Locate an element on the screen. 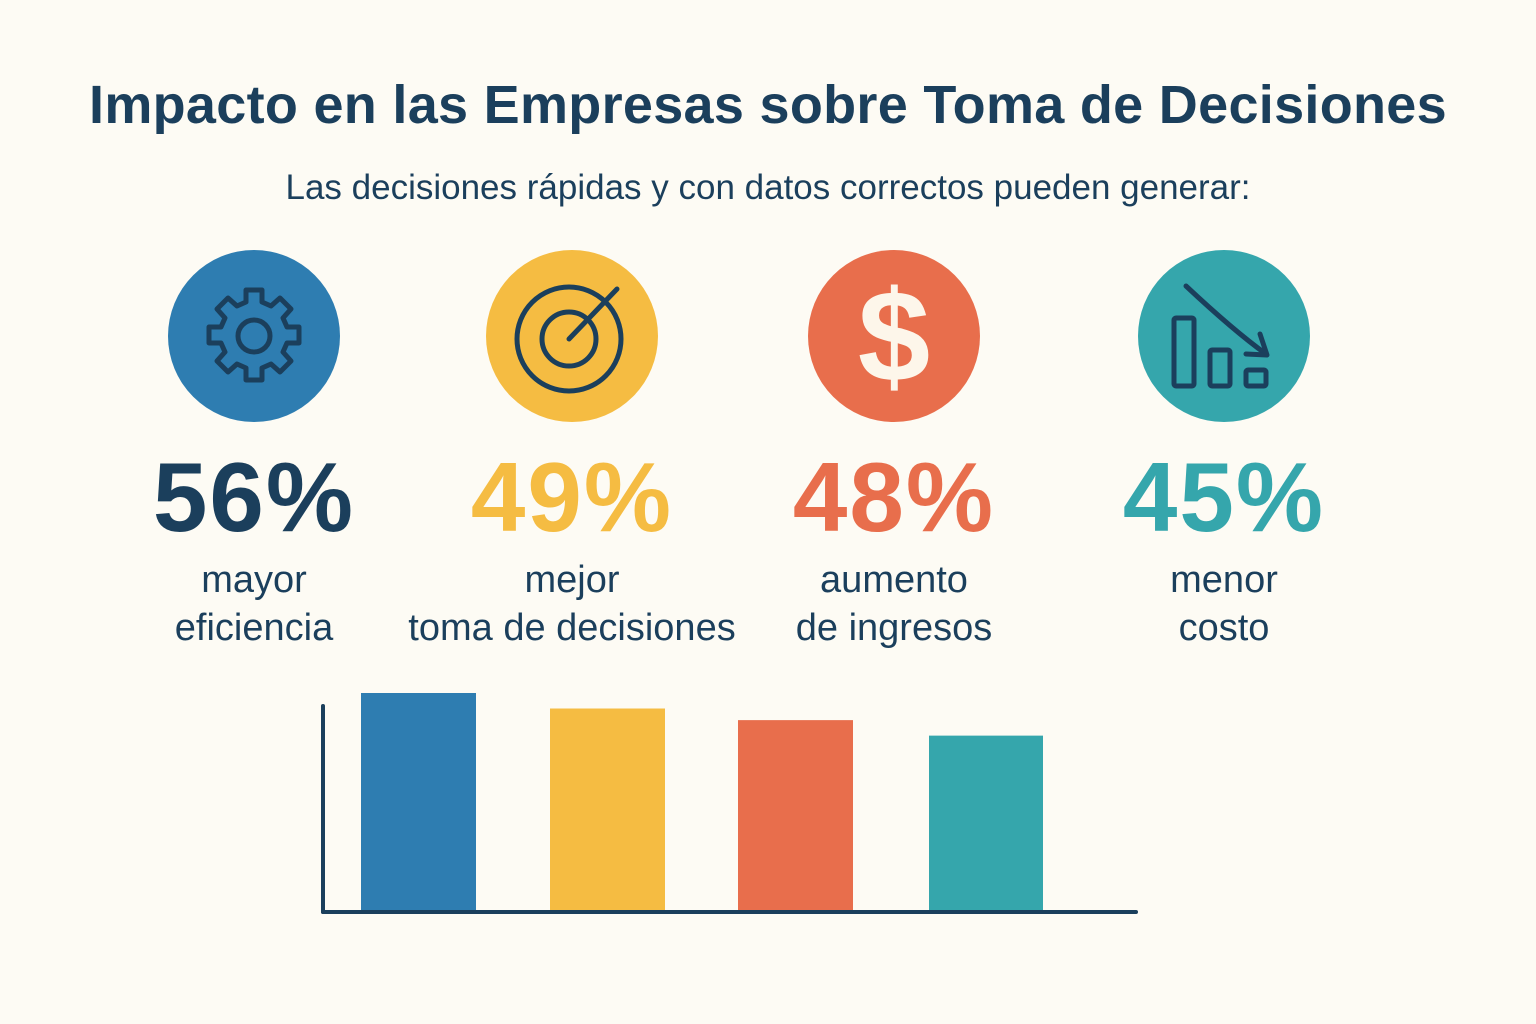 This screenshot has width=1536, height=1024. stat-efficiency: 56% mayor eficiencia is located at coordinates (254, 451).